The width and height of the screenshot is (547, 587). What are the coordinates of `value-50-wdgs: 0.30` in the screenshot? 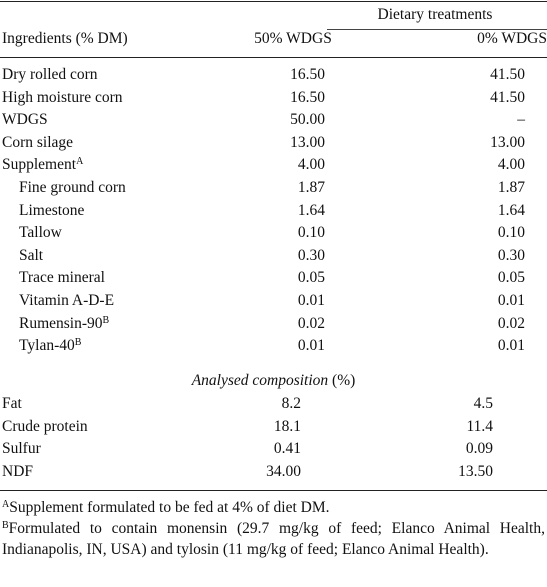 It's located at (311, 255).